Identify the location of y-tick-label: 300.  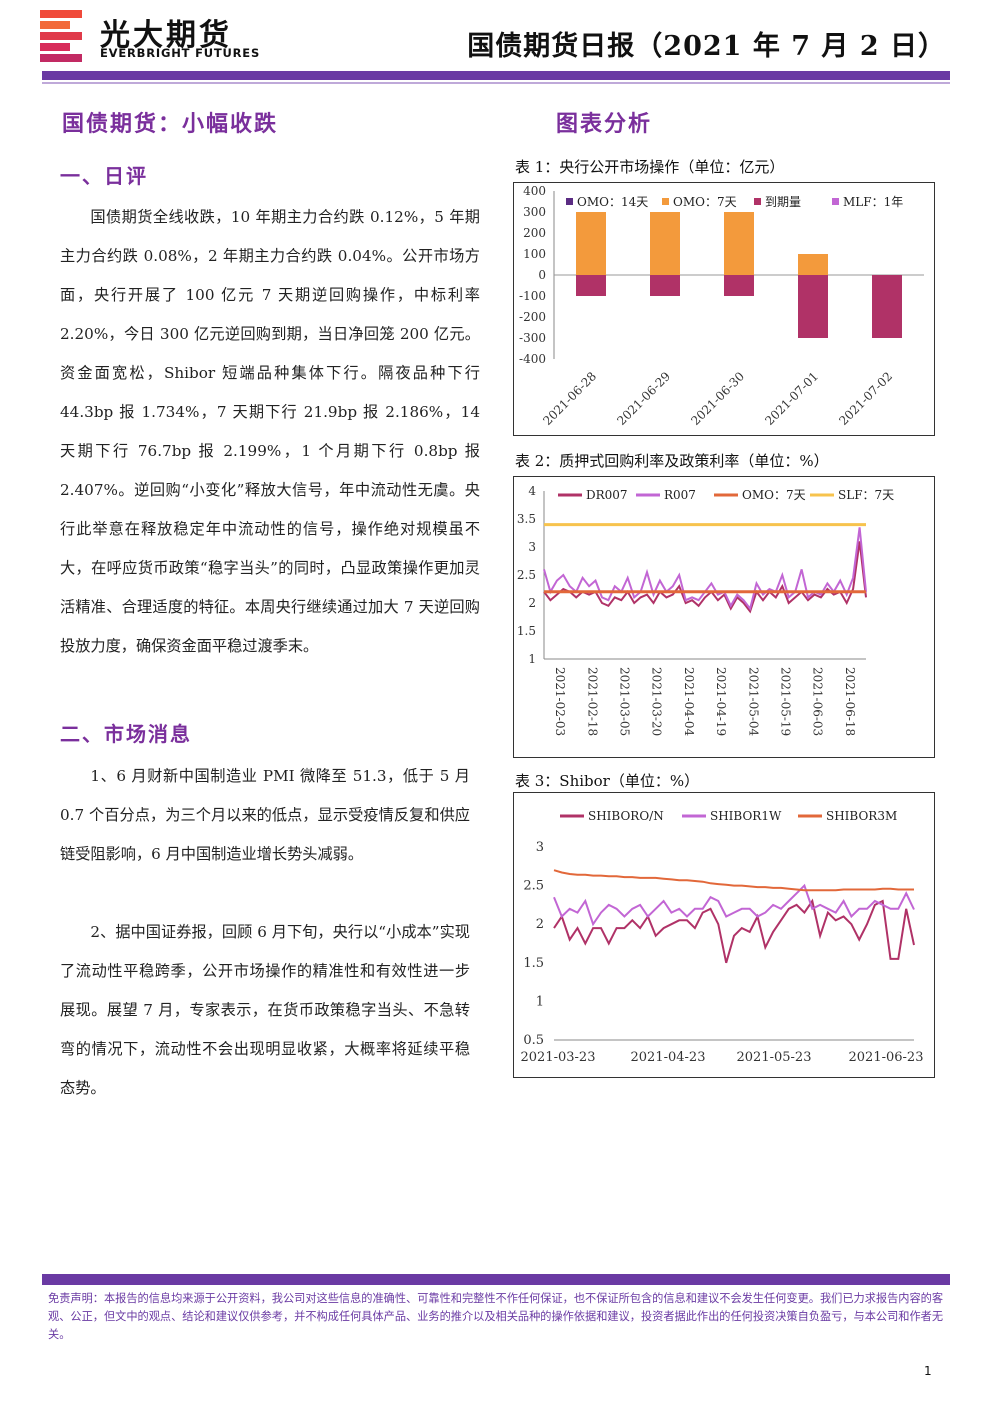
(534, 212).